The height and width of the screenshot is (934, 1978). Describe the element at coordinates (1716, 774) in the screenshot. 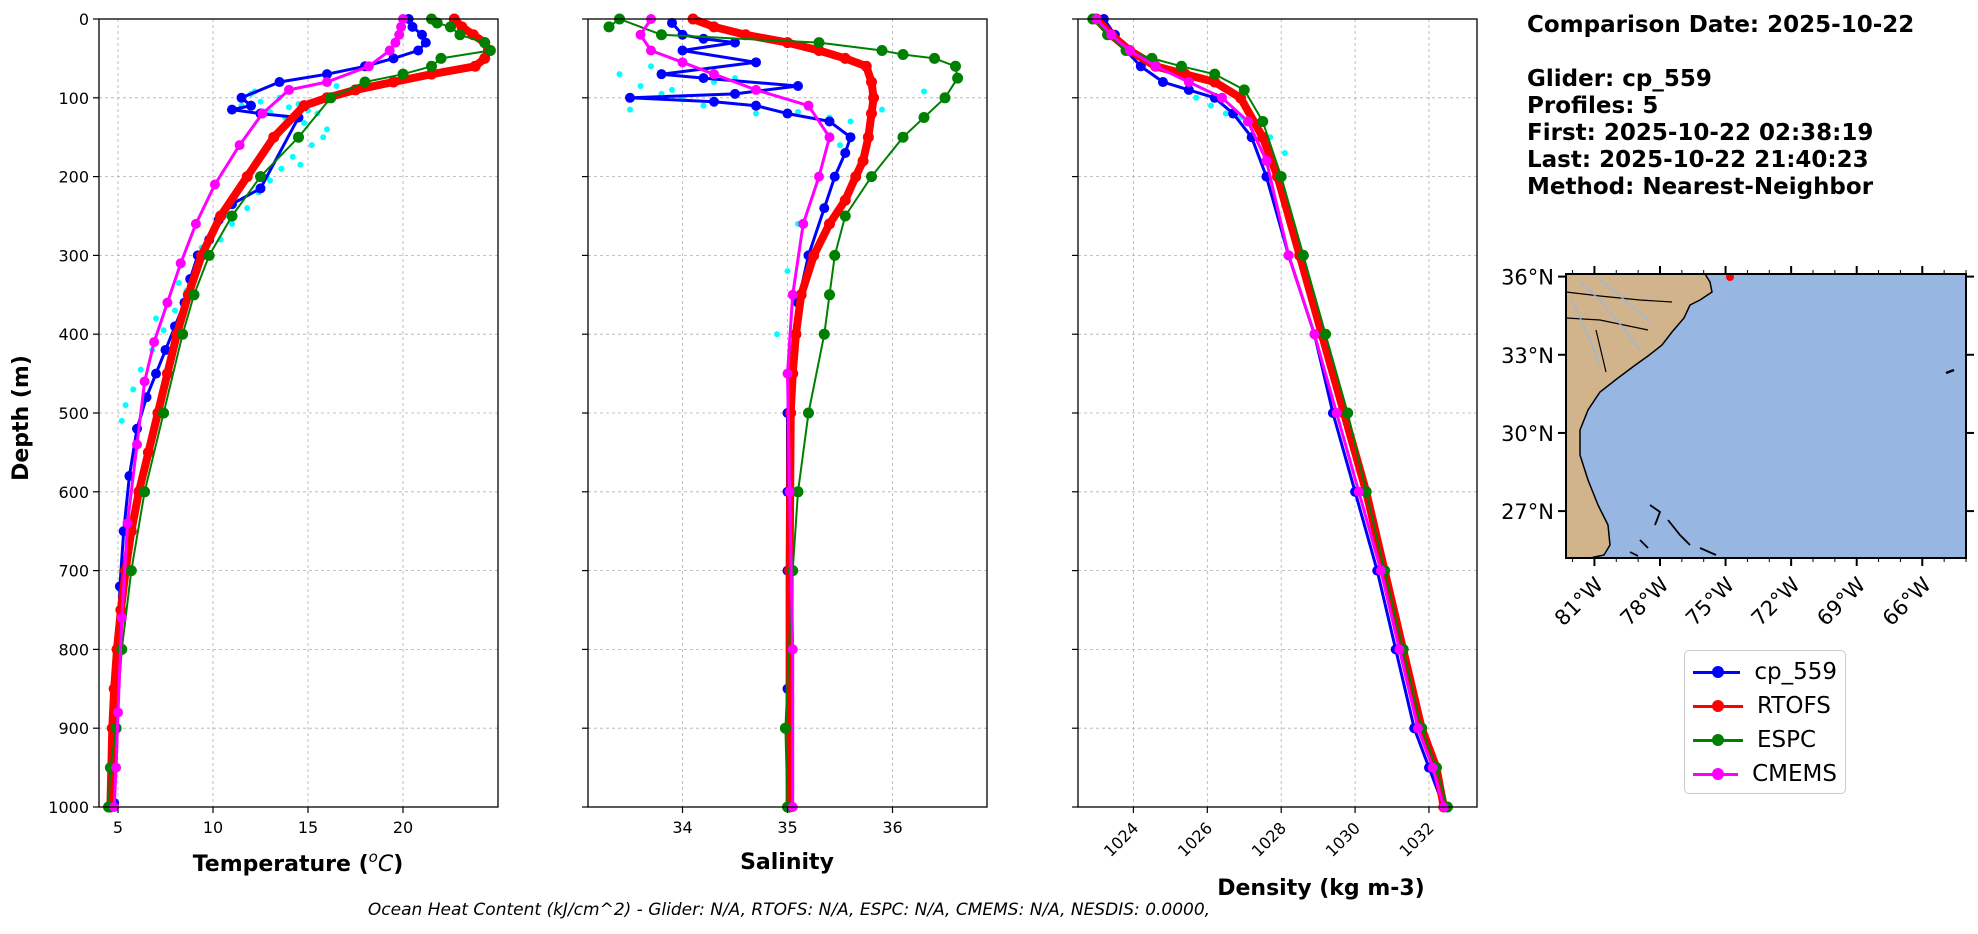

I see `legend-swatch-icon` at that location.